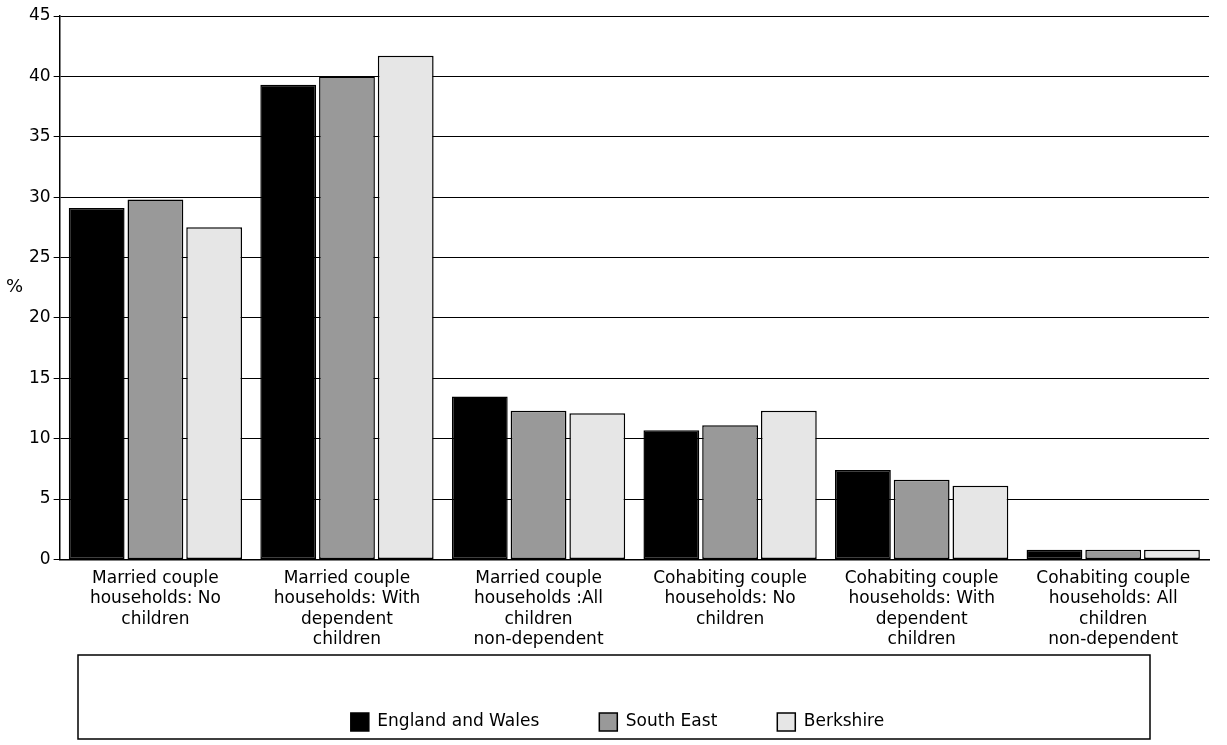 Image resolution: width=1227 pixels, height=745 pixels. What do you see at coordinates (45, 557) in the screenshot?
I see `y-tick-label: 0` at bounding box center [45, 557].